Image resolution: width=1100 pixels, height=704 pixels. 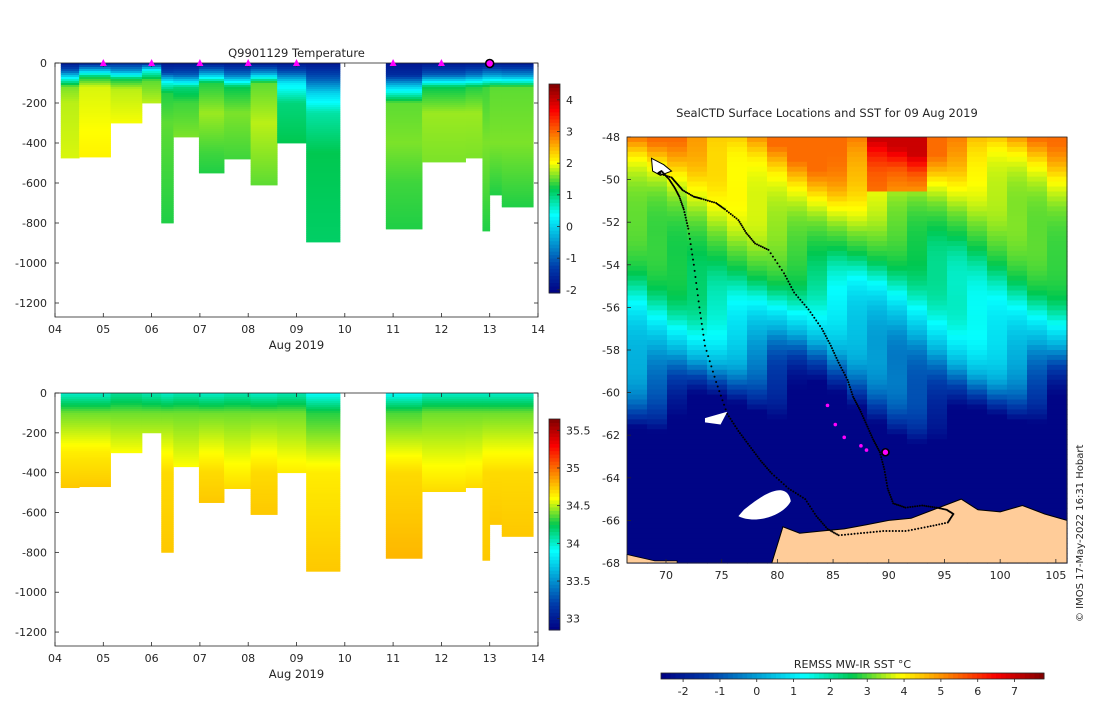 What do you see at coordinates (827, 405) in the screenshot?
I see `profile-location` at bounding box center [827, 405].